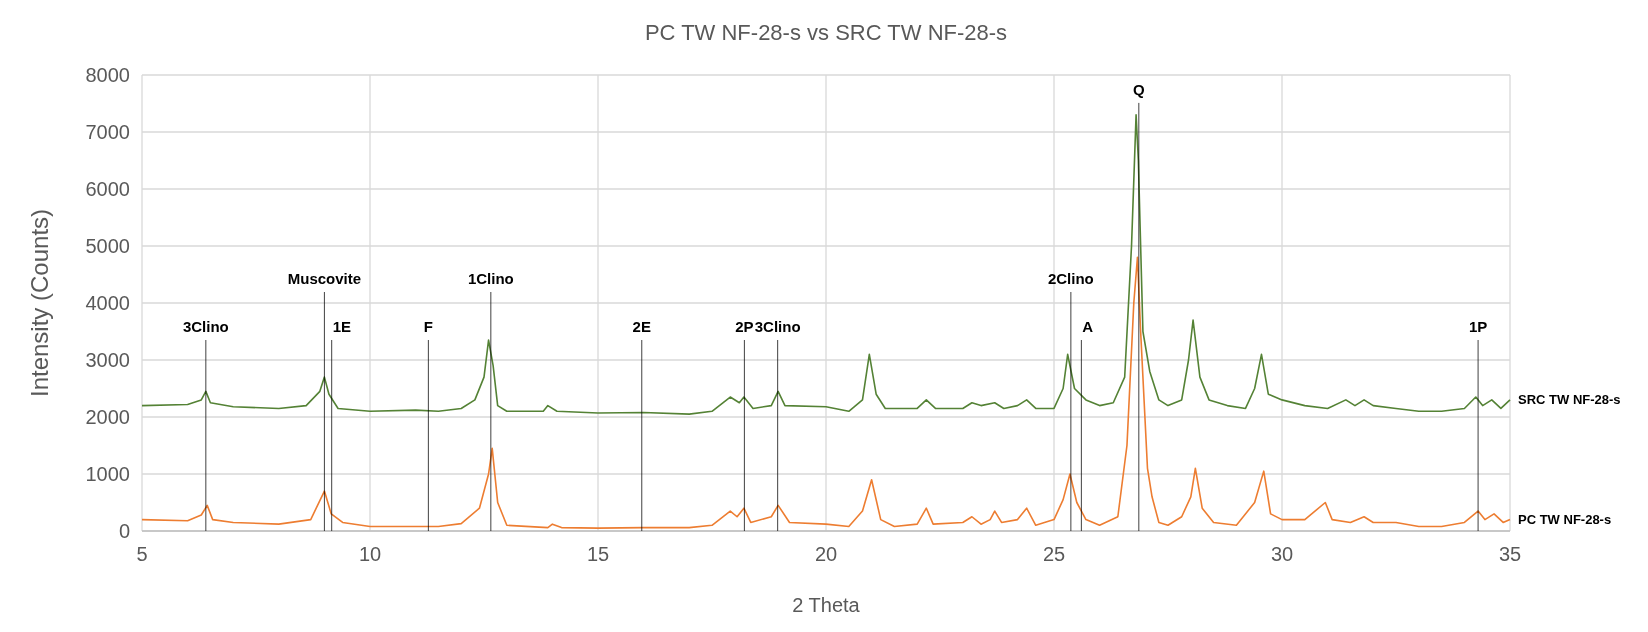 Image resolution: width=1648 pixels, height=632 pixels. Describe the element at coordinates (1569, 400) in the screenshot. I see `series-label: SRC TW NF-28-s` at that location.